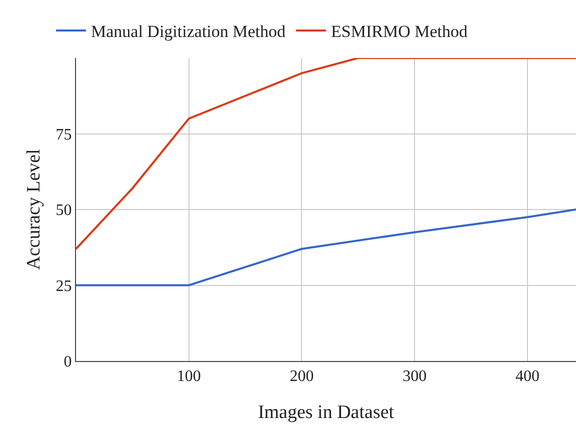 The height and width of the screenshot is (427, 576). What do you see at coordinates (527, 377) in the screenshot?
I see `x-tick-label: 400` at bounding box center [527, 377].